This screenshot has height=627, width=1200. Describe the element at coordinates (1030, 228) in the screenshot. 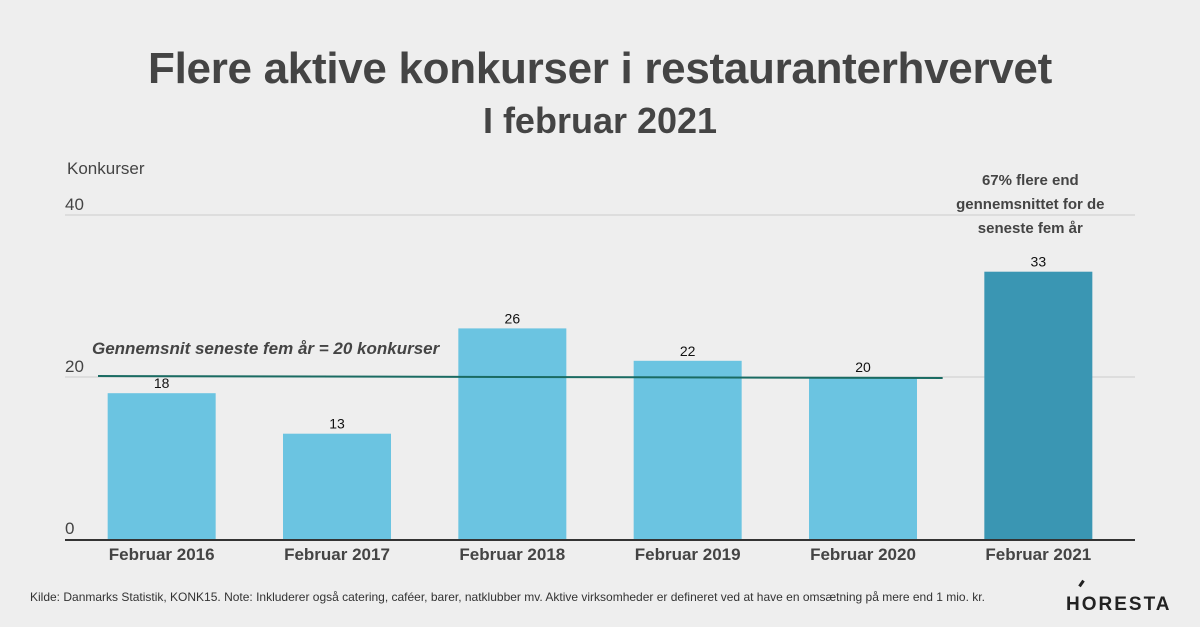

I see `annotation-text: seneste fem år` at that location.